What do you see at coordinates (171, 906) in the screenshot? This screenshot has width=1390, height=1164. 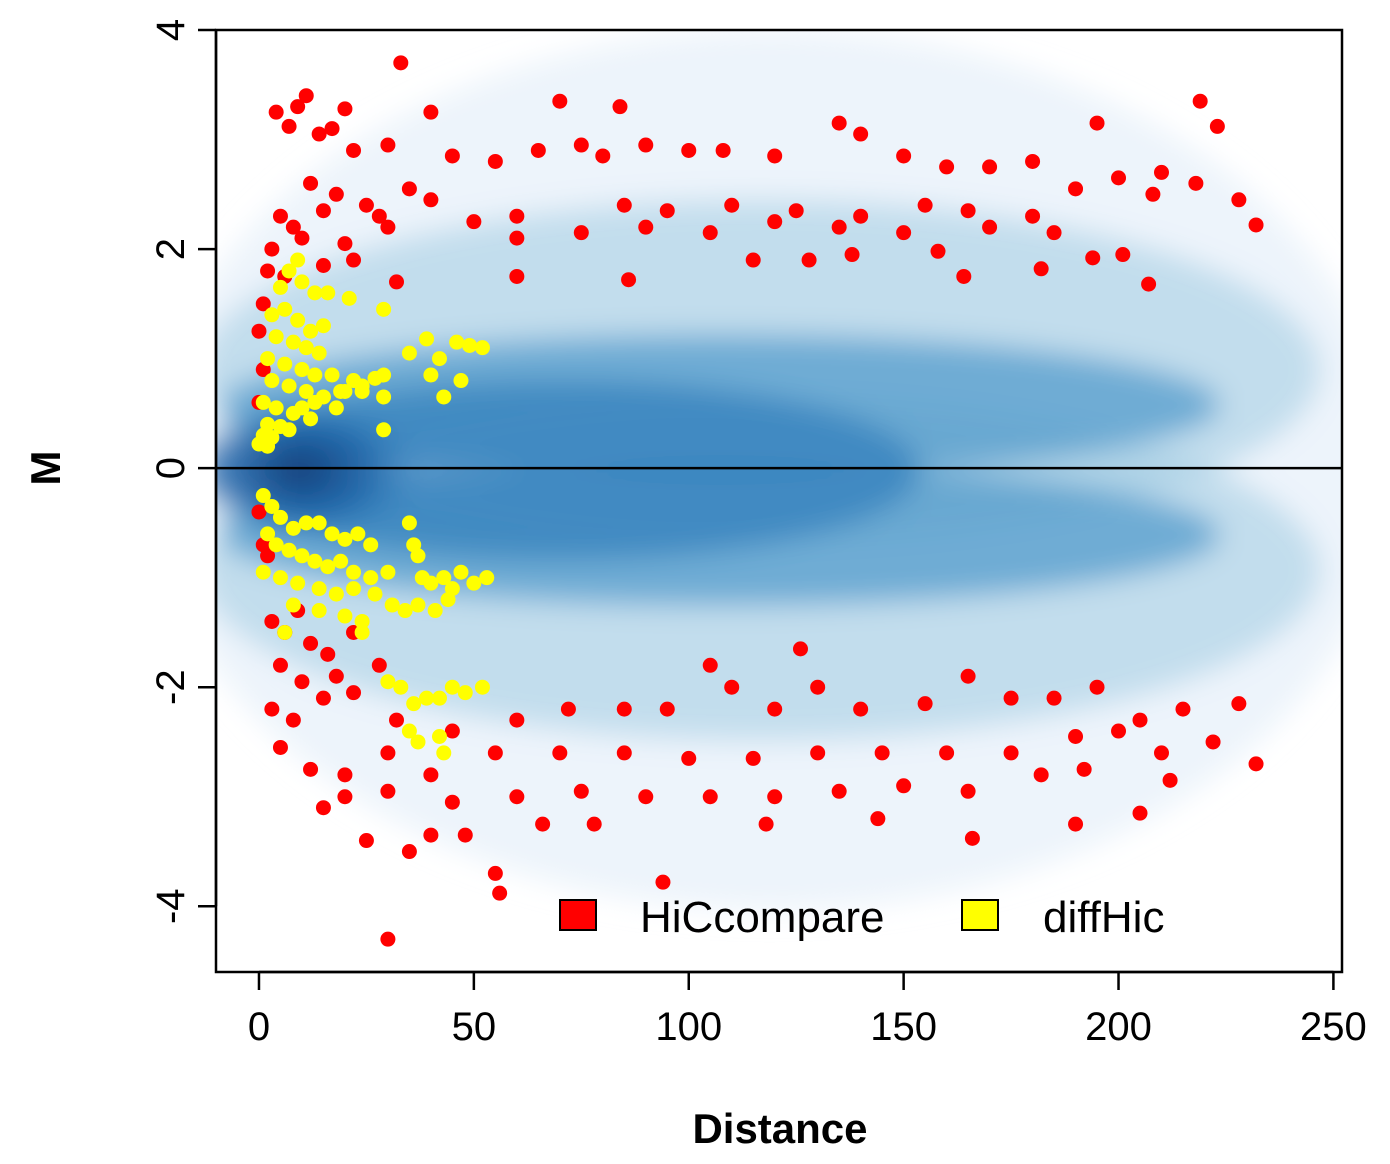 I see `y-tick-label: -4` at bounding box center [171, 906].